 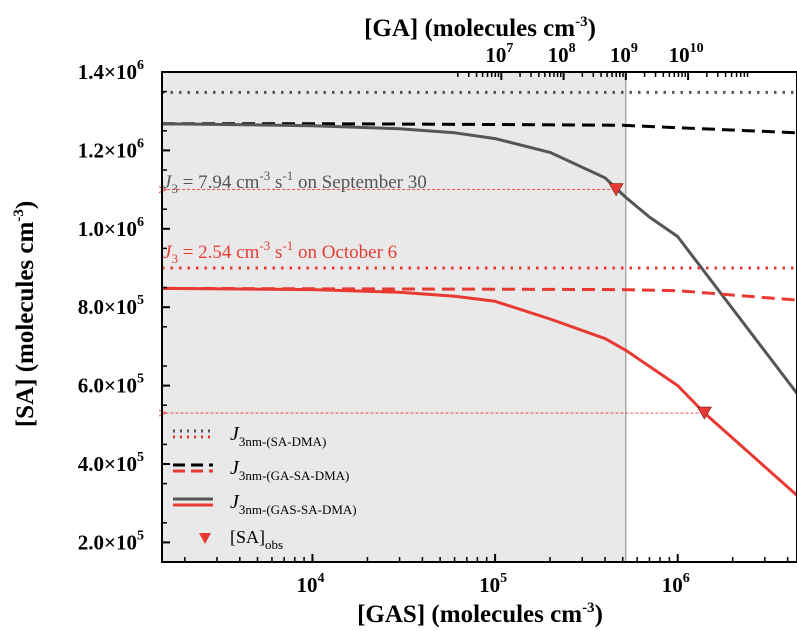 What do you see at coordinates (480, 614) in the screenshot?
I see `x-axis-title: [GAS] (molecules cm-3)` at bounding box center [480, 614].